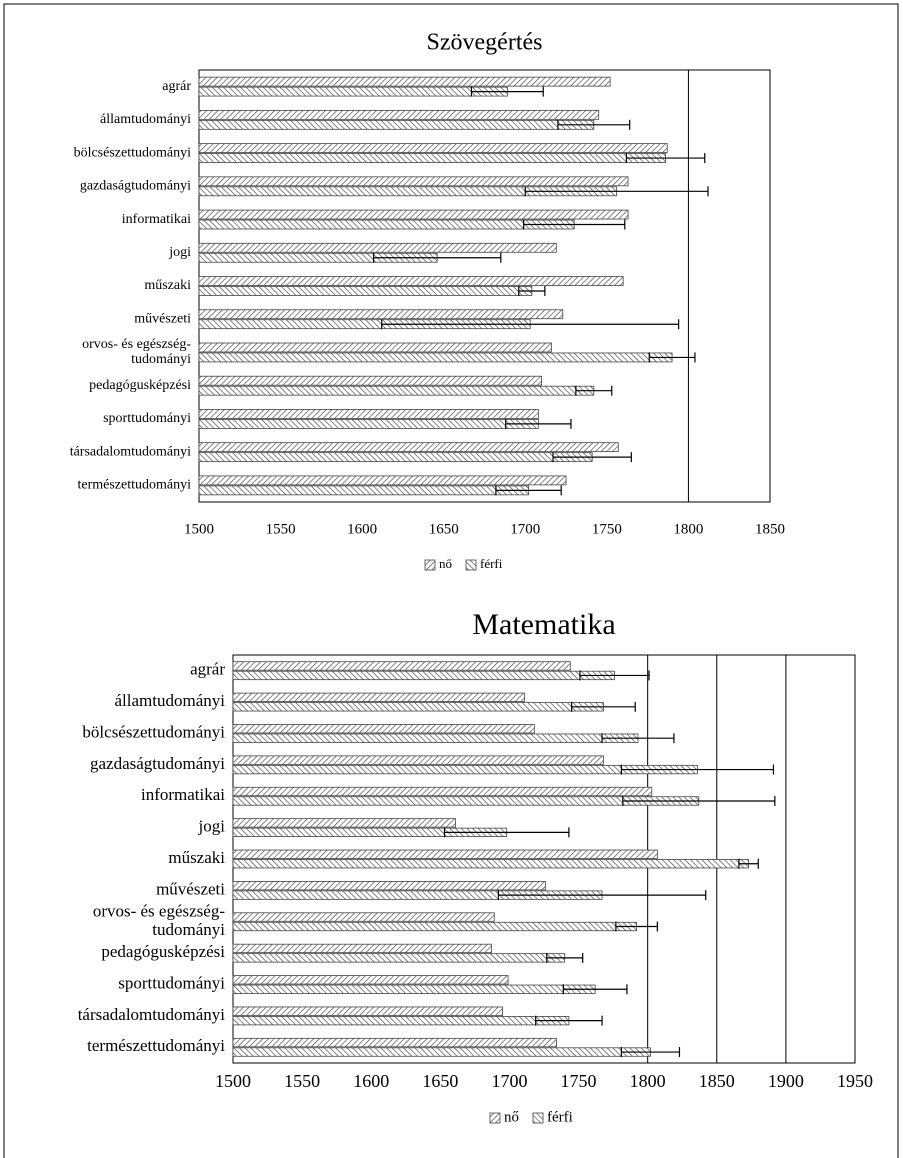 This screenshot has width=903, height=1158. Describe the element at coordinates (212, 826) in the screenshot. I see `y-tick-label: jogi` at that location.